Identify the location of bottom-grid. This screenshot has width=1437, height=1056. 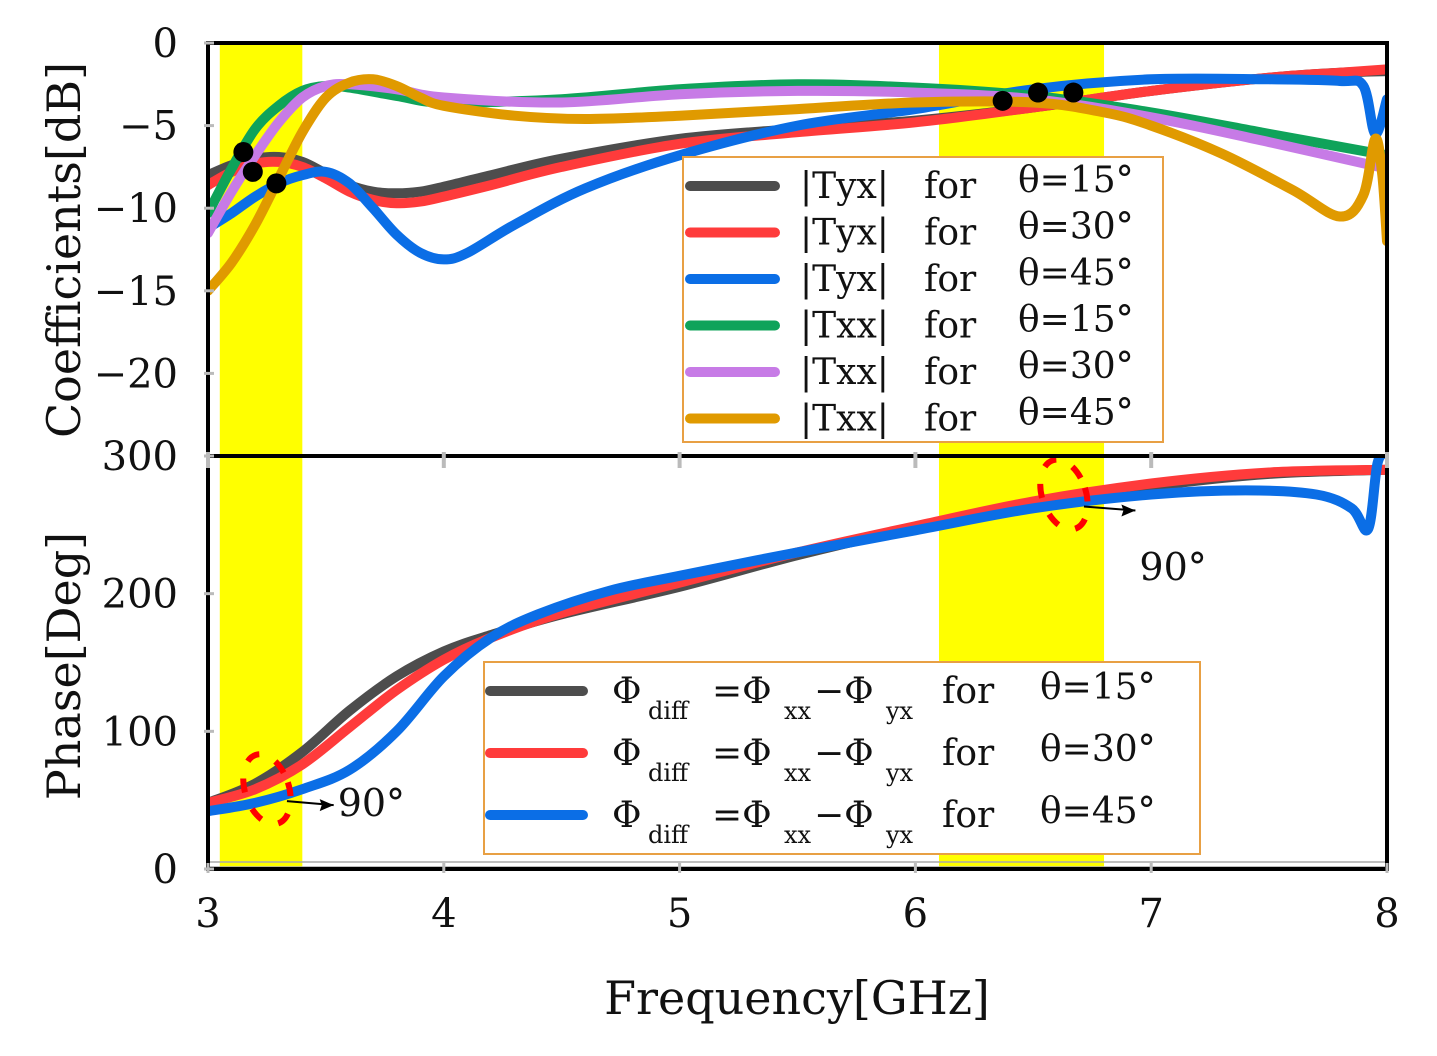
(797, 864).